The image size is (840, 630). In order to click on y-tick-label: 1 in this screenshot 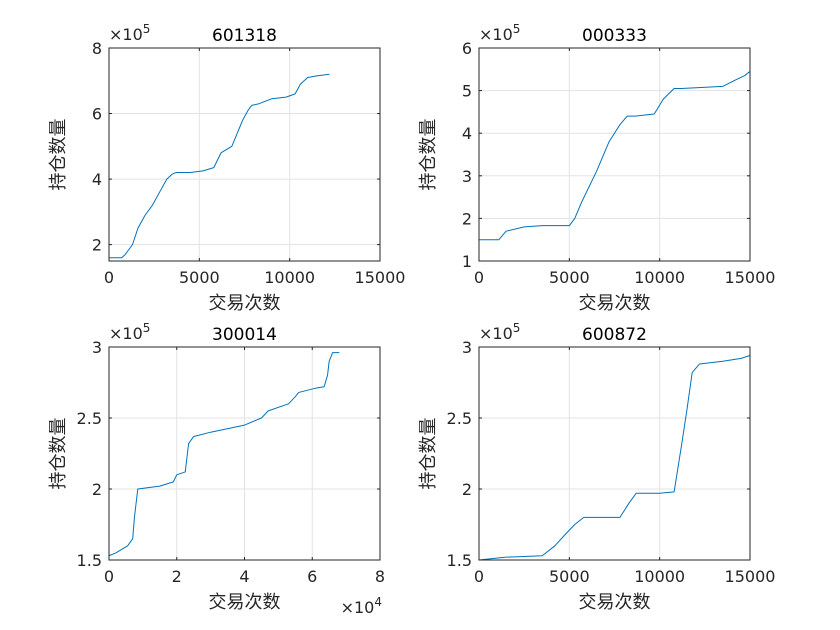, I will do `click(467, 261)`.